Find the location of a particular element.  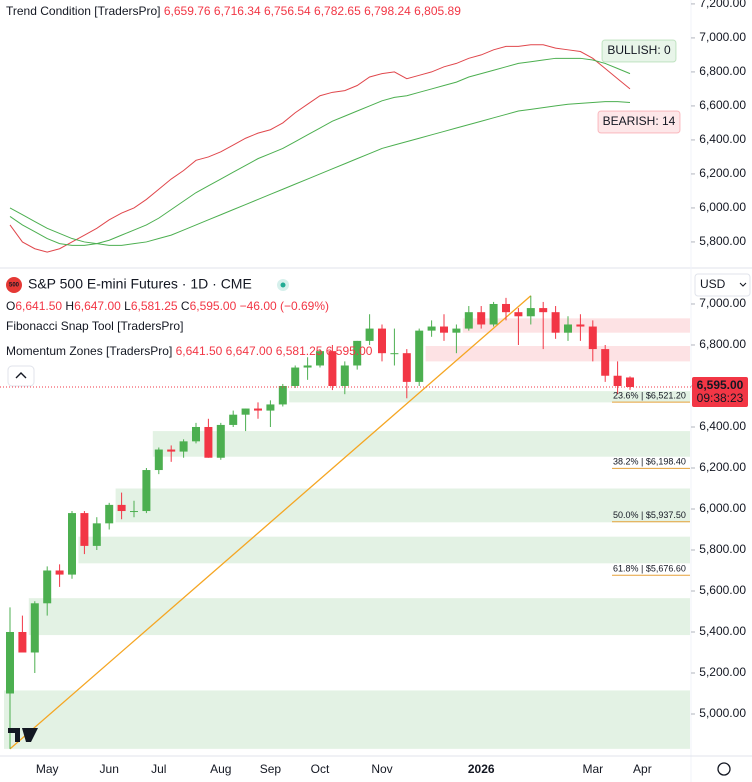

last-price-label: 6,595.00 is located at coordinates (720, 385).